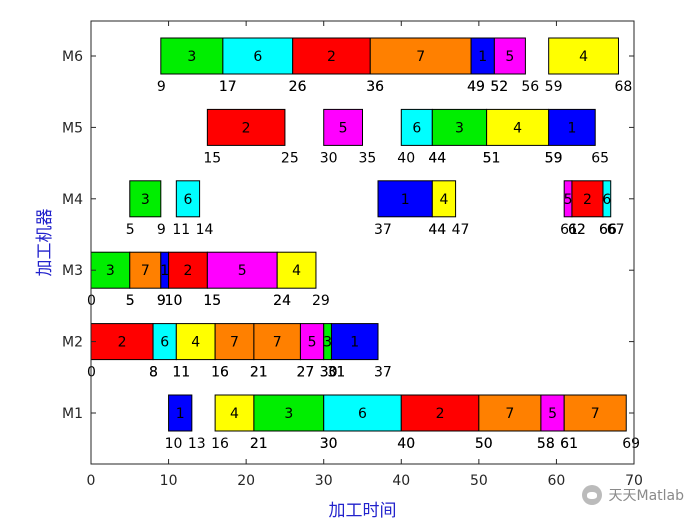 This screenshot has width=700, height=525. I want to click on task-start-label: 61, so click(569, 230).